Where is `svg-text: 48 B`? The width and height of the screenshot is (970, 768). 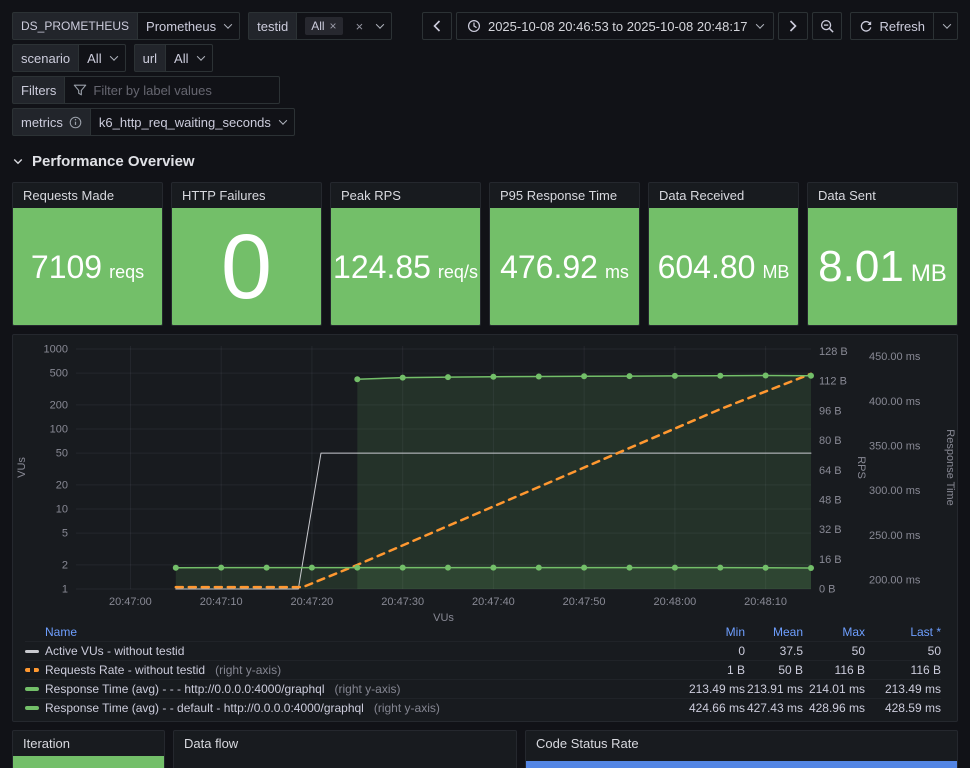
svg-text: 48 B is located at coordinates (830, 500).